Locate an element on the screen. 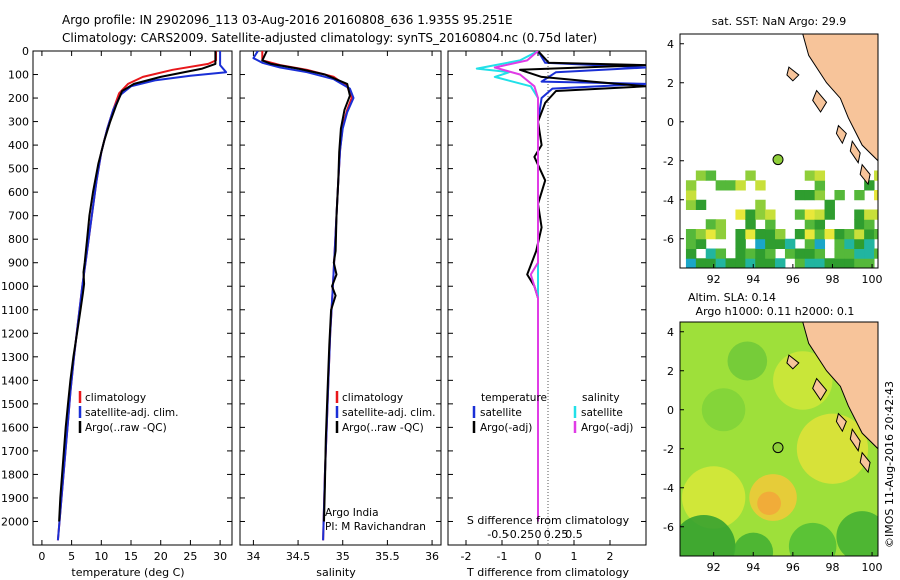 Image resolution: width=900 pixels, height=580 pixels. s-difference-xlabel: S difference from climatology is located at coordinates (548, 520).